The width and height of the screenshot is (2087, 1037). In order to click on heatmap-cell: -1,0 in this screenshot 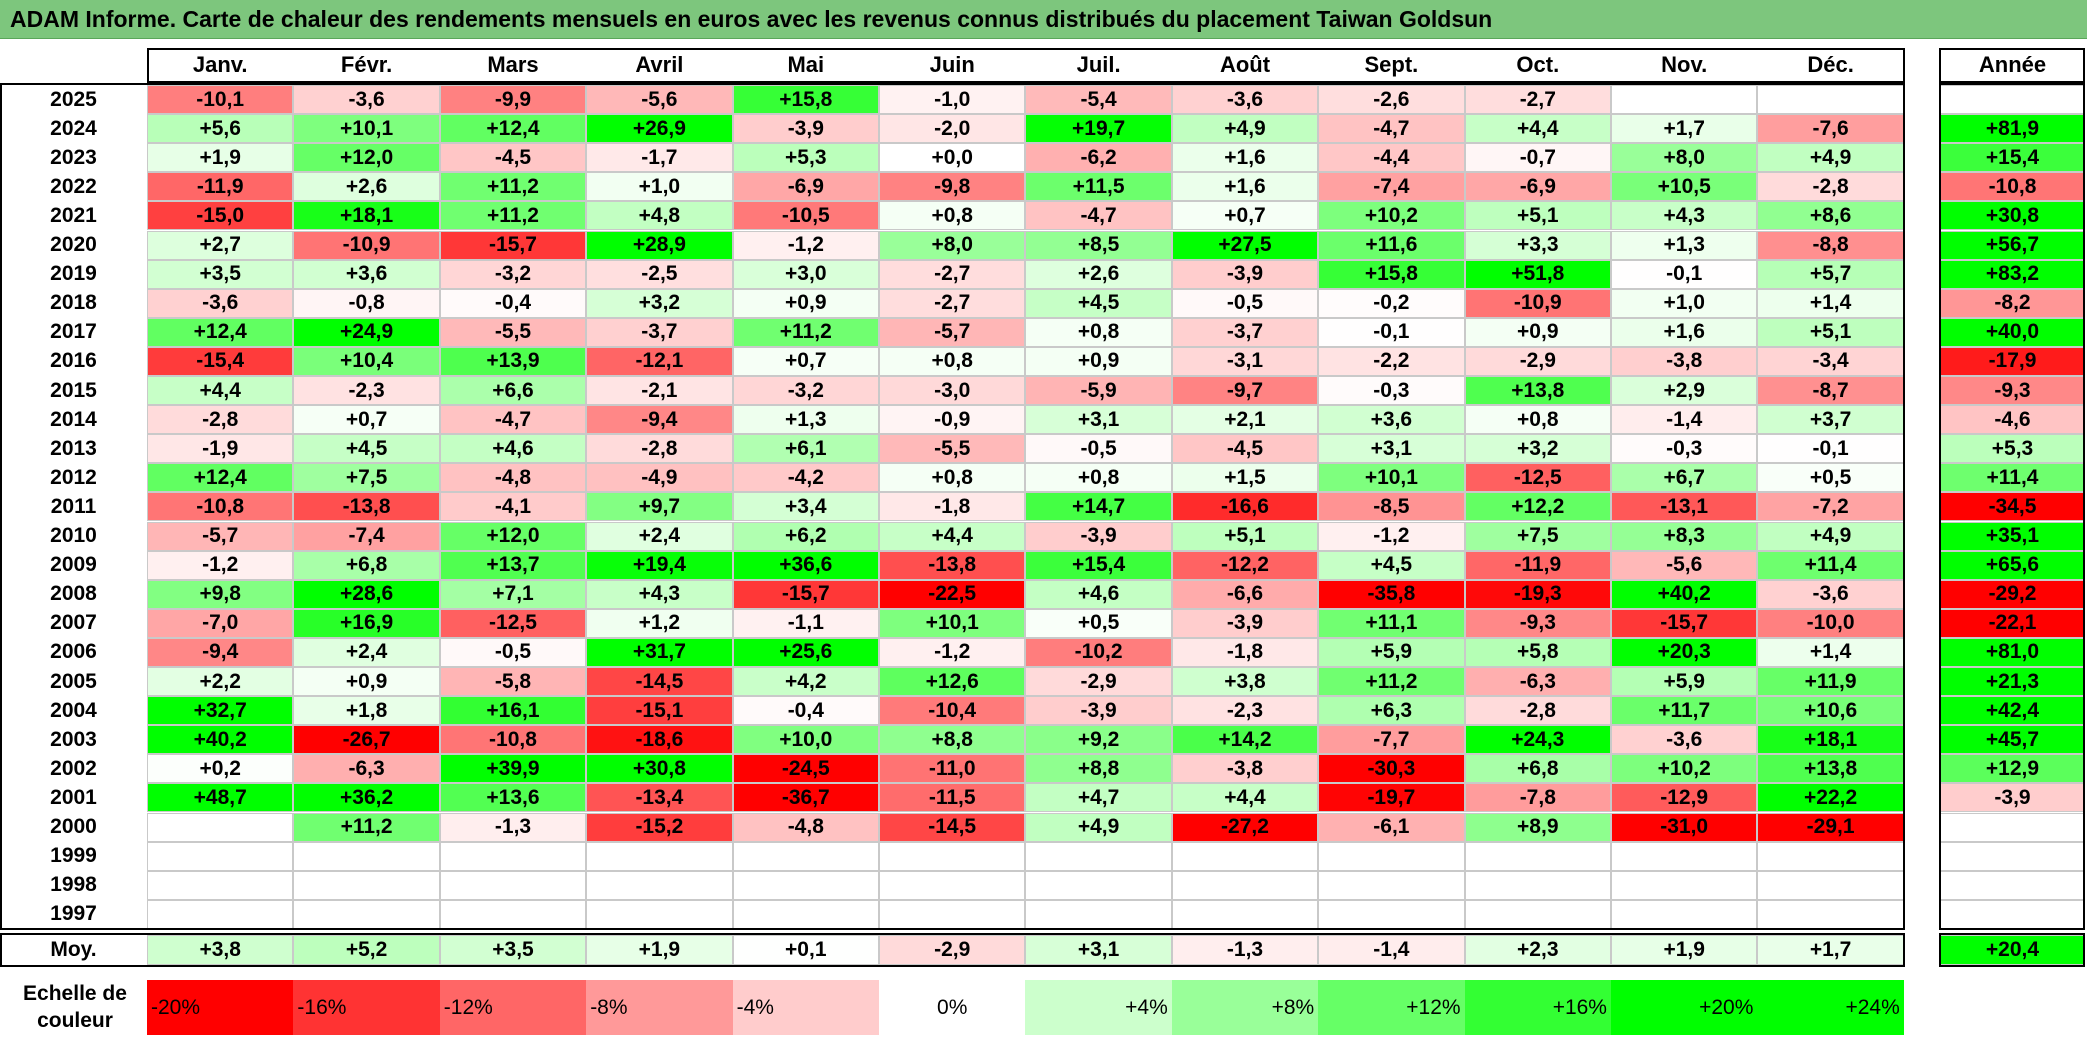, I will do `click(952, 100)`.